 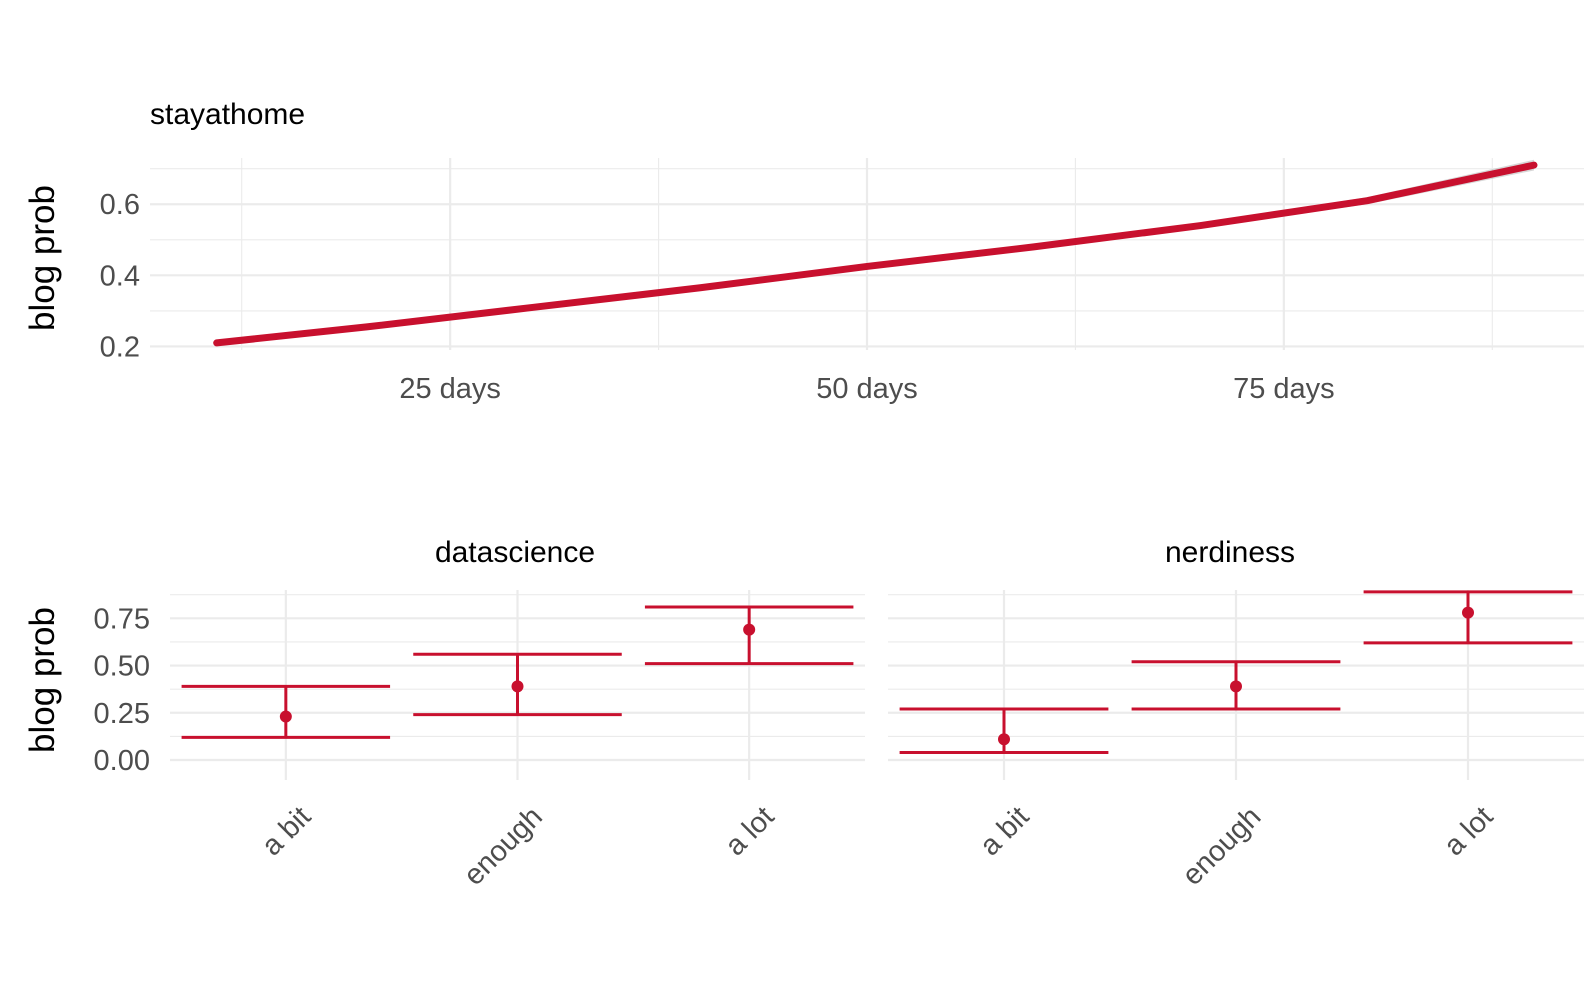 I want to click on nerdiness-series, so click(x=1236, y=672).